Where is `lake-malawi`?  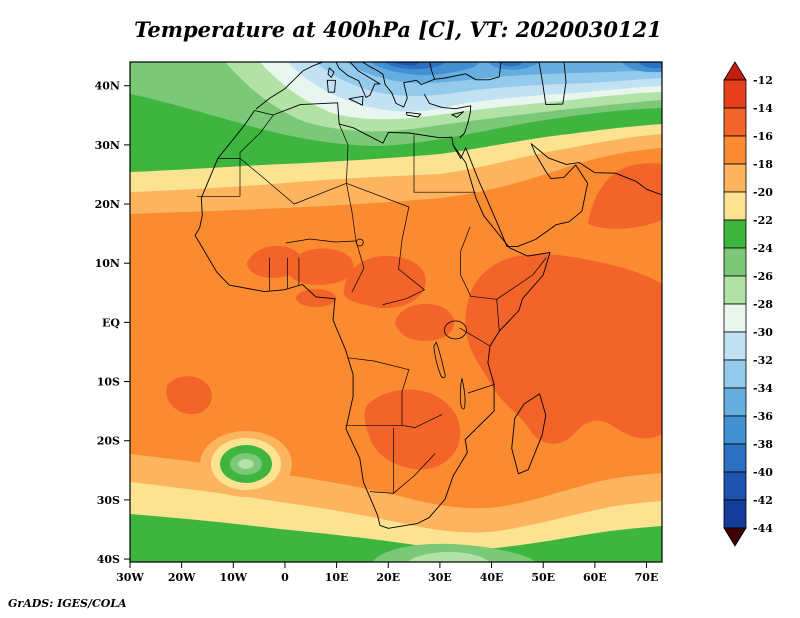
lake-malawi is located at coordinates (462, 394).